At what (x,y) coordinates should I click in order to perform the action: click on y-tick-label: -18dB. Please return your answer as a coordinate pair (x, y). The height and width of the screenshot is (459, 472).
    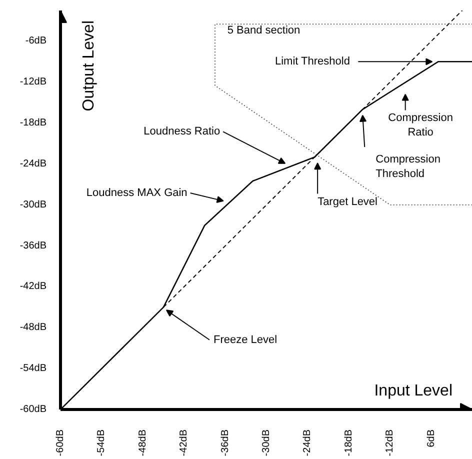
    Looking at the image, I should click on (33, 123).